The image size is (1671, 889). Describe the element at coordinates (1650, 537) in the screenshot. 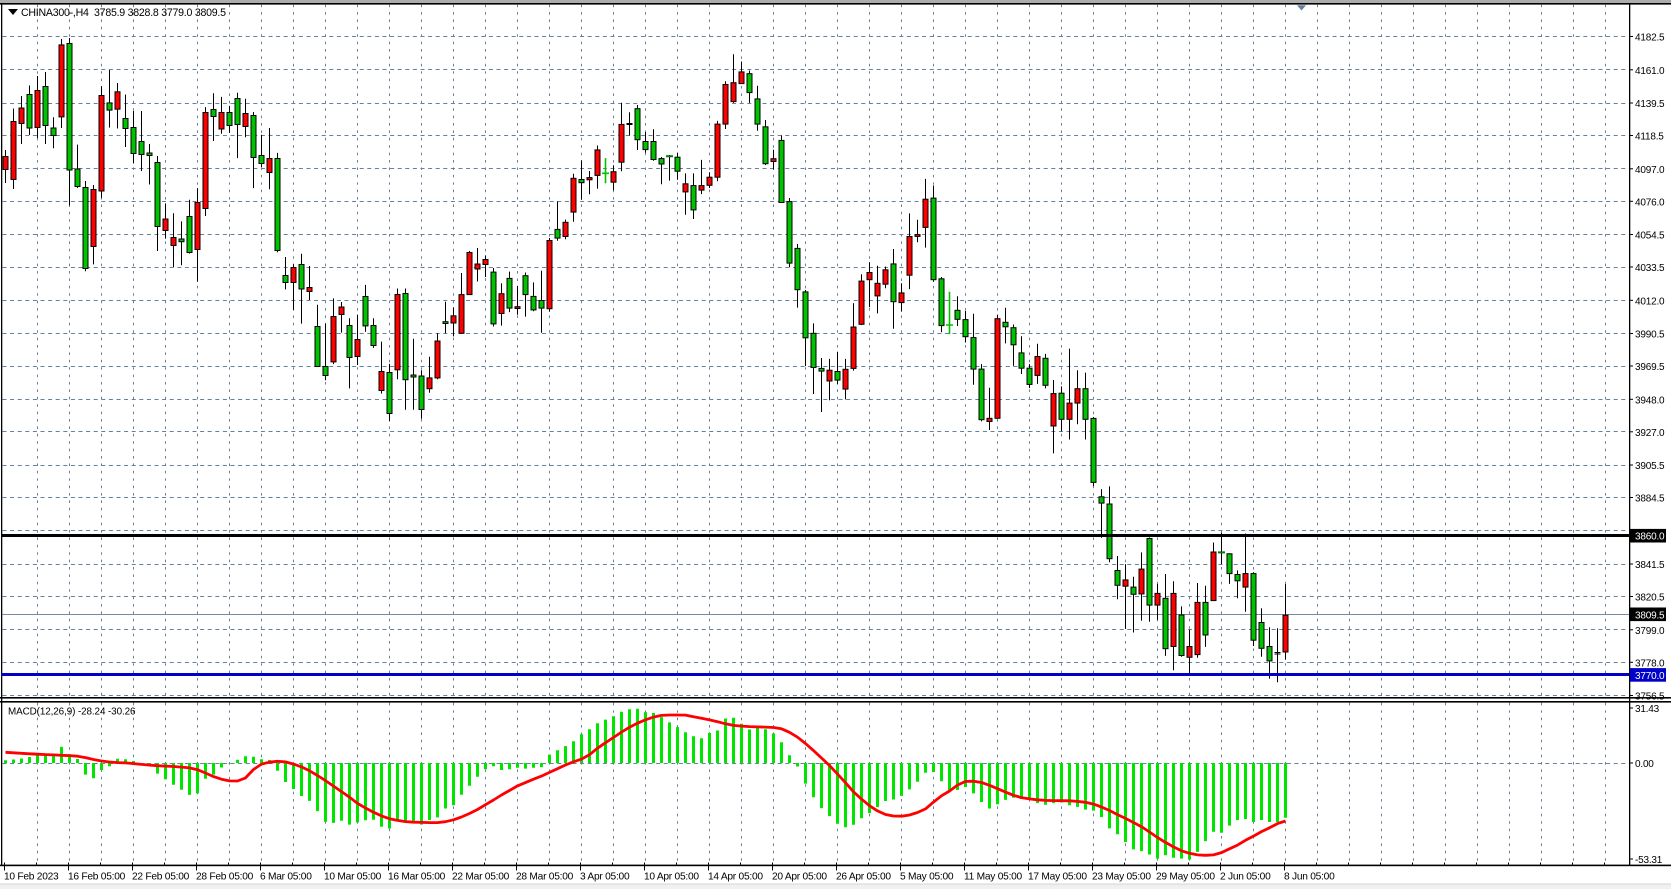

I see `svg-text: 3860.0` at that location.